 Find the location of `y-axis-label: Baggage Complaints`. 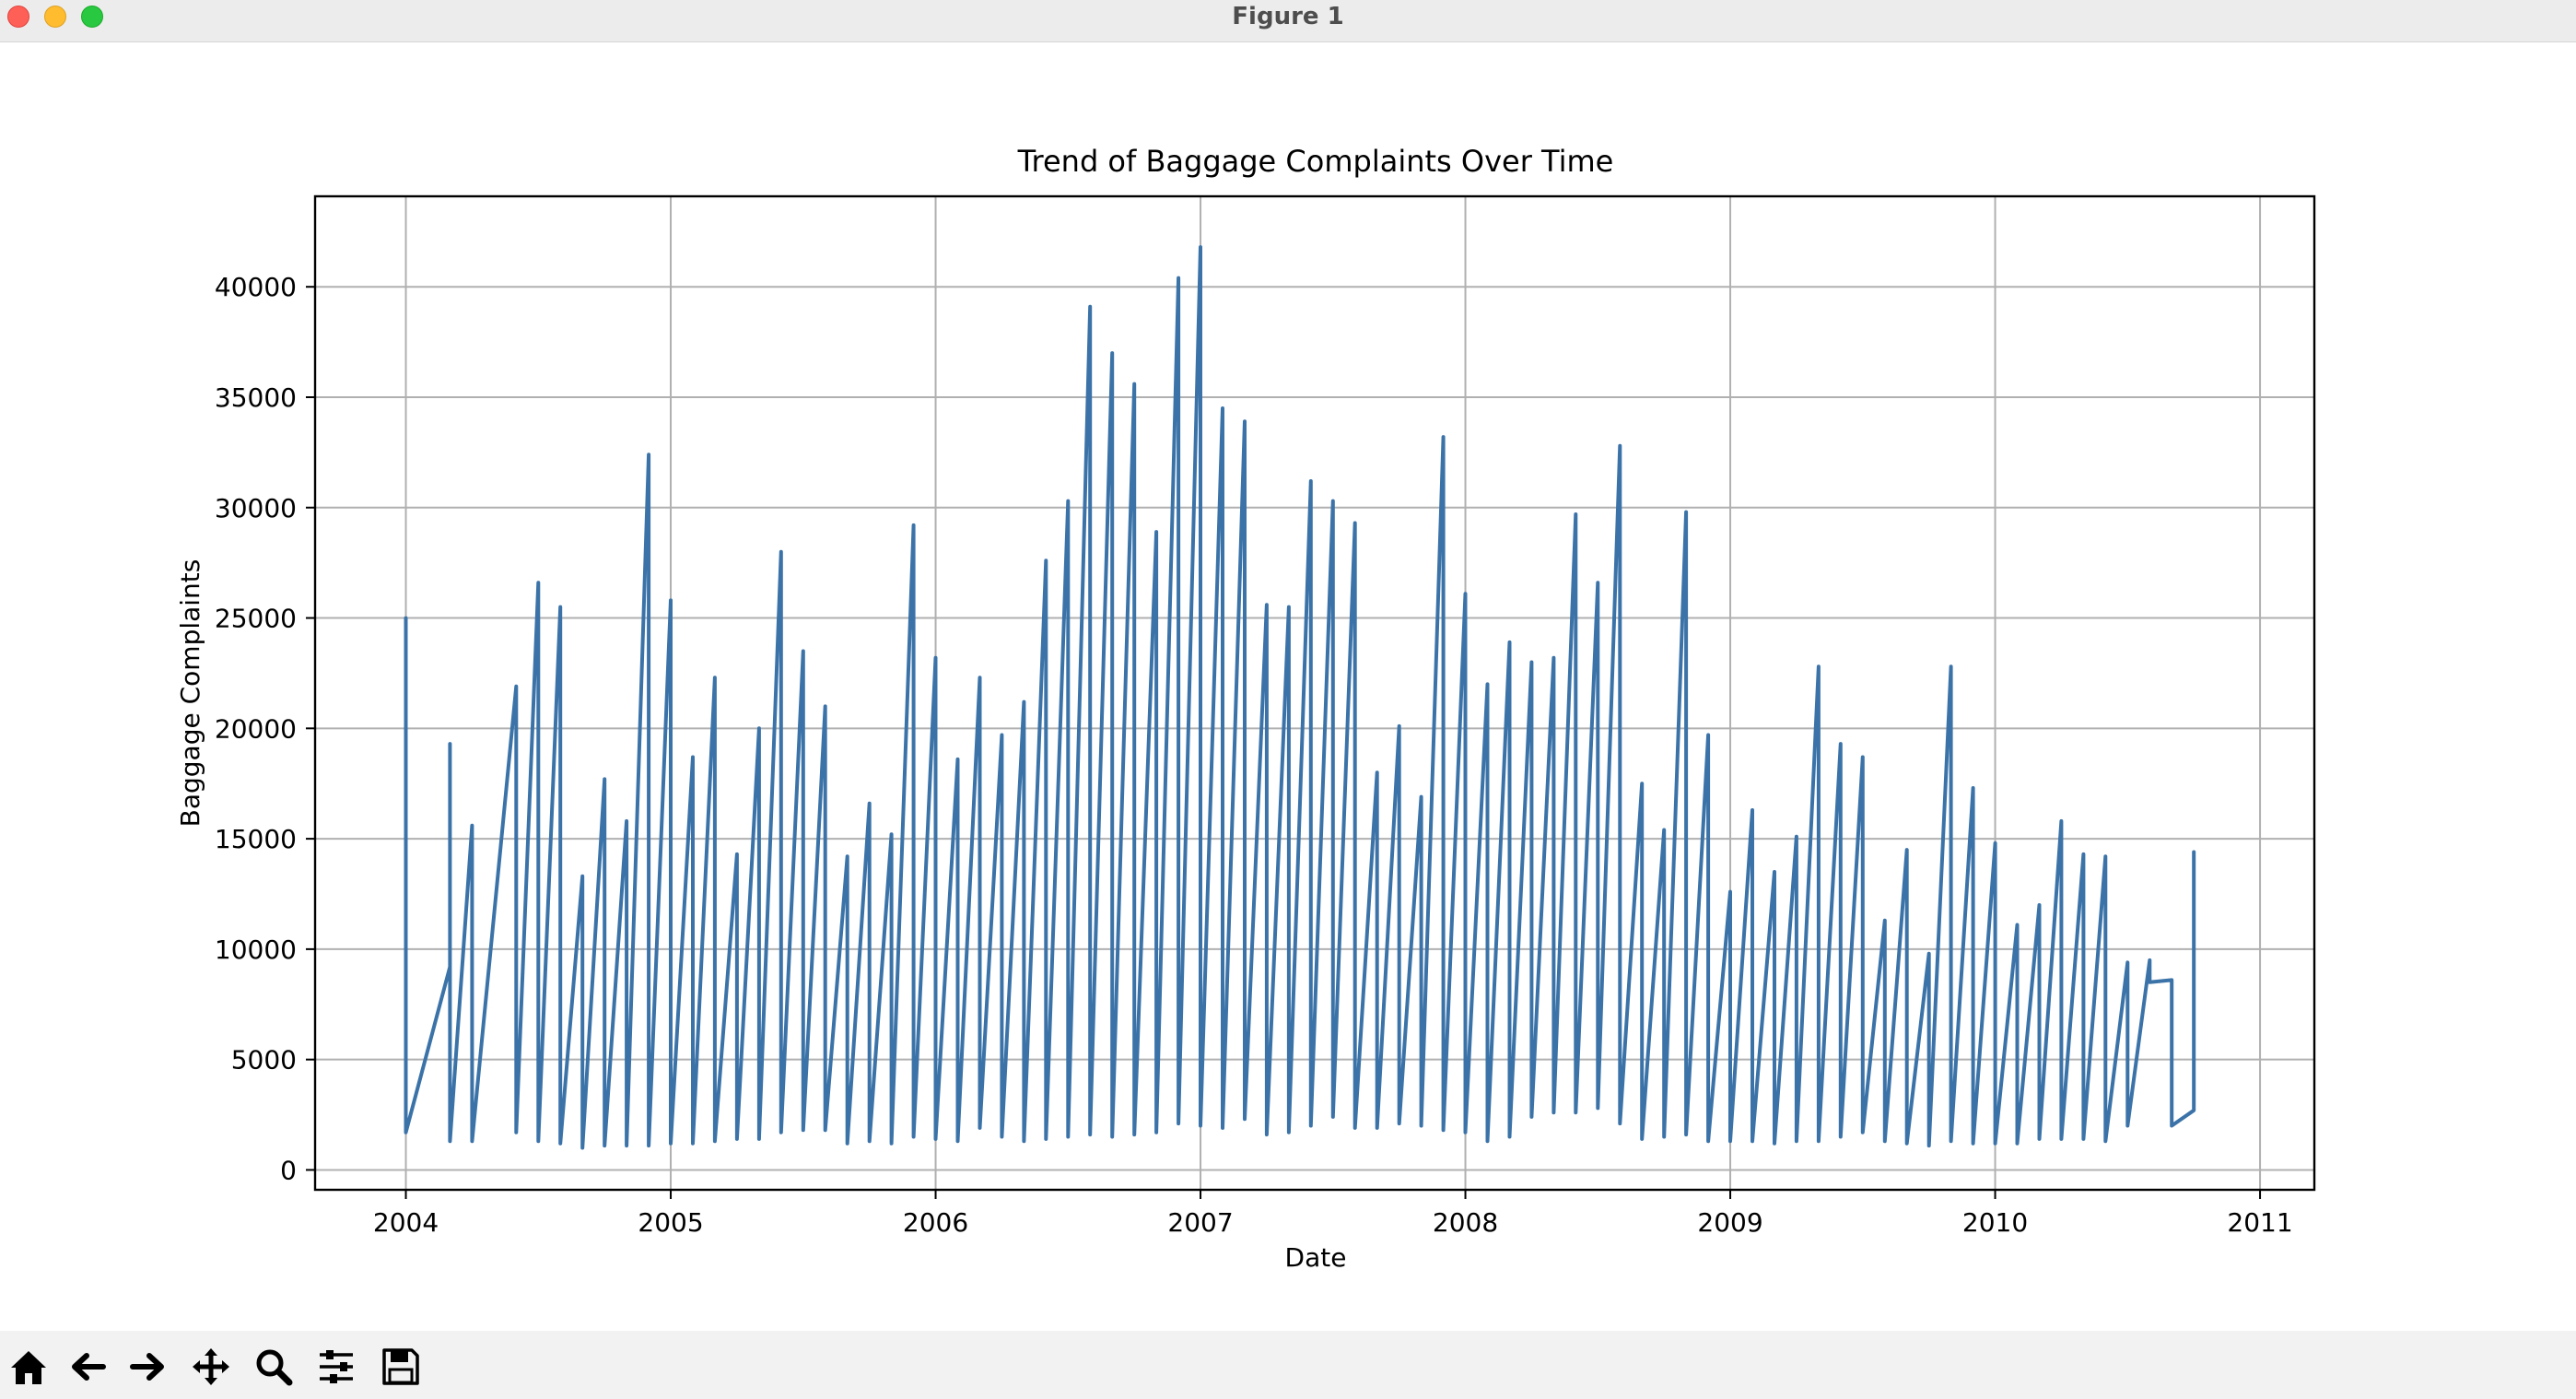

y-axis-label: Baggage Complaints is located at coordinates (190, 693).